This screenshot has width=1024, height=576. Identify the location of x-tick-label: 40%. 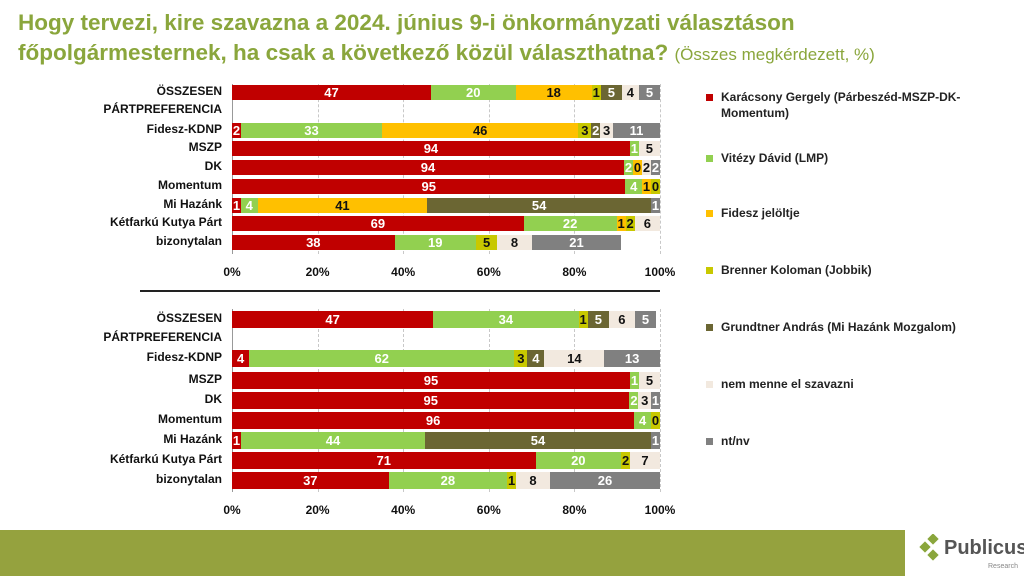
(403, 272).